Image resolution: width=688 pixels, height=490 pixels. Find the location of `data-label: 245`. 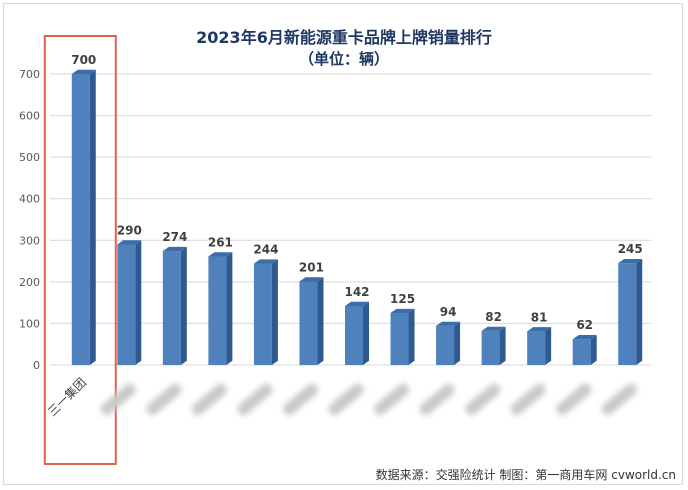

data-label: 245 is located at coordinates (630, 249).